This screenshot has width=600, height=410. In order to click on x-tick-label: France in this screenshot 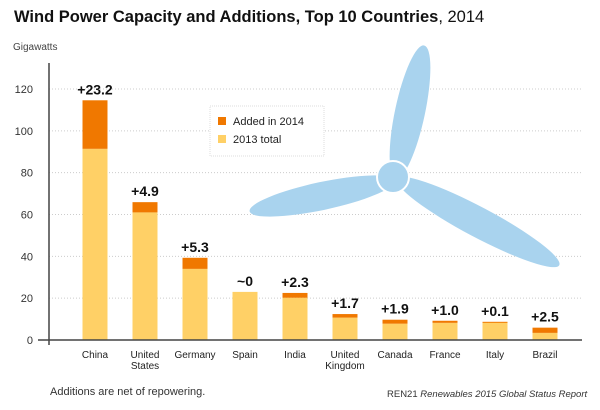, I will do `click(445, 355)`.